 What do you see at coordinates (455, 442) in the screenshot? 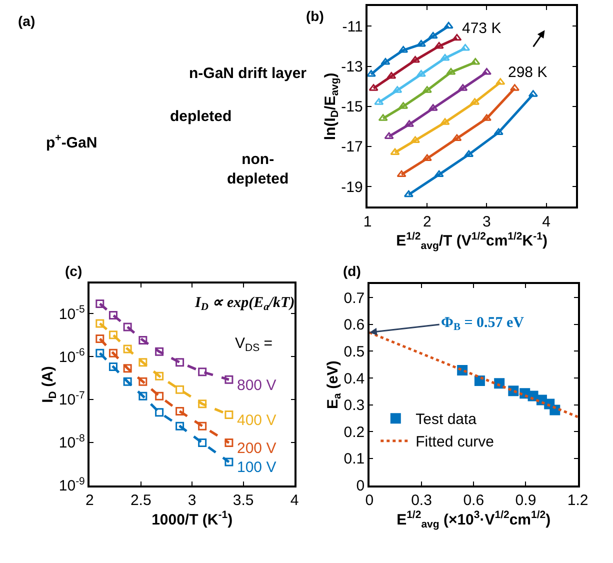
I see `legend-label: Fitted curve` at bounding box center [455, 442].